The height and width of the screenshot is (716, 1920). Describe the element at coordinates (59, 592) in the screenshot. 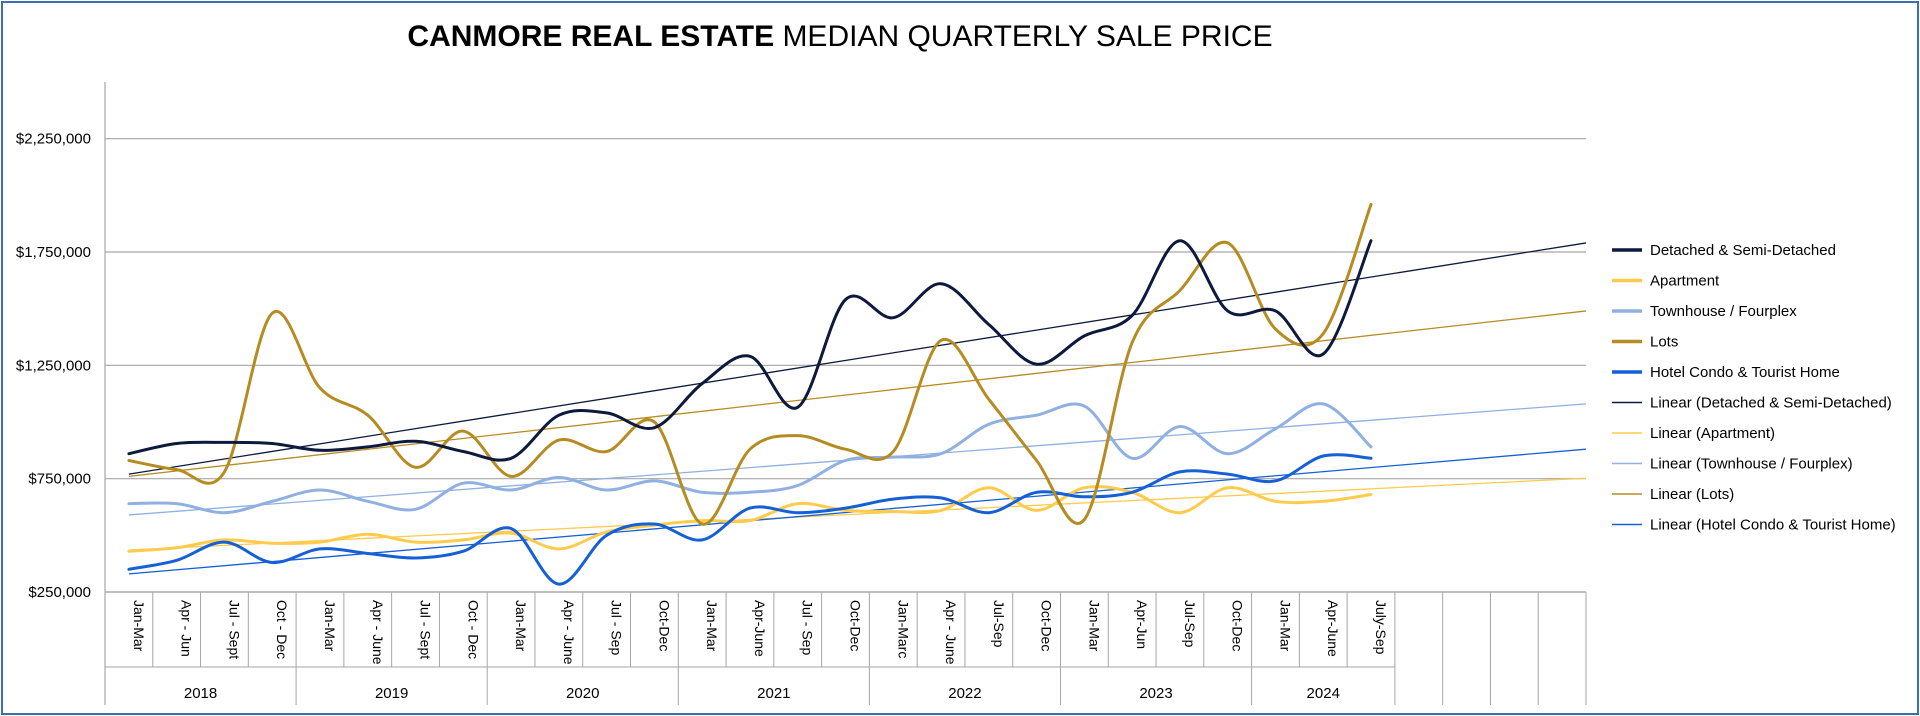

I see `y-tick-label: $250,000` at that location.